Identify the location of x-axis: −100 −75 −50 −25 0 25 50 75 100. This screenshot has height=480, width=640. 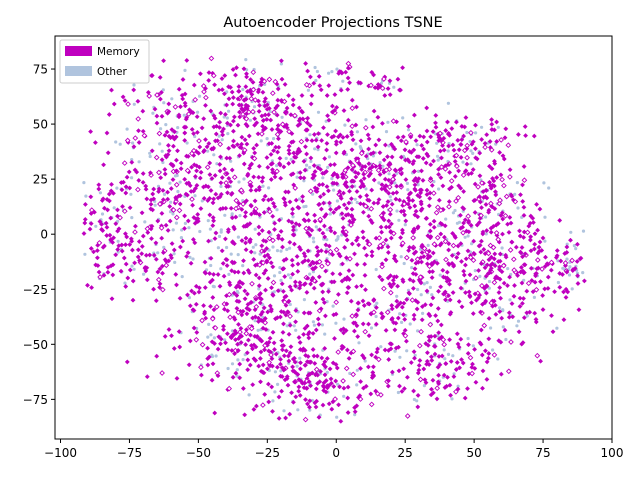
(333, 449).